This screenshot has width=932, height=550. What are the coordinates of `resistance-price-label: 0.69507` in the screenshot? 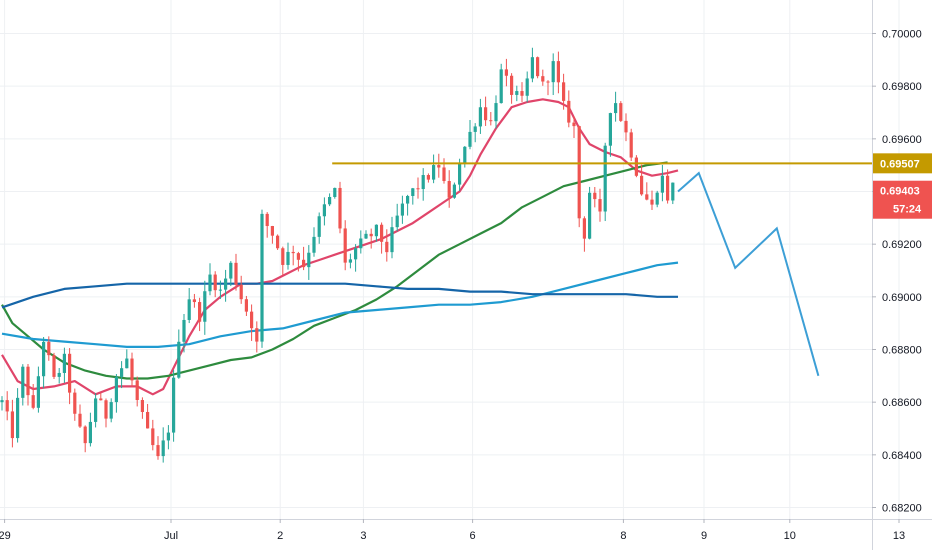 It's located at (900, 164).